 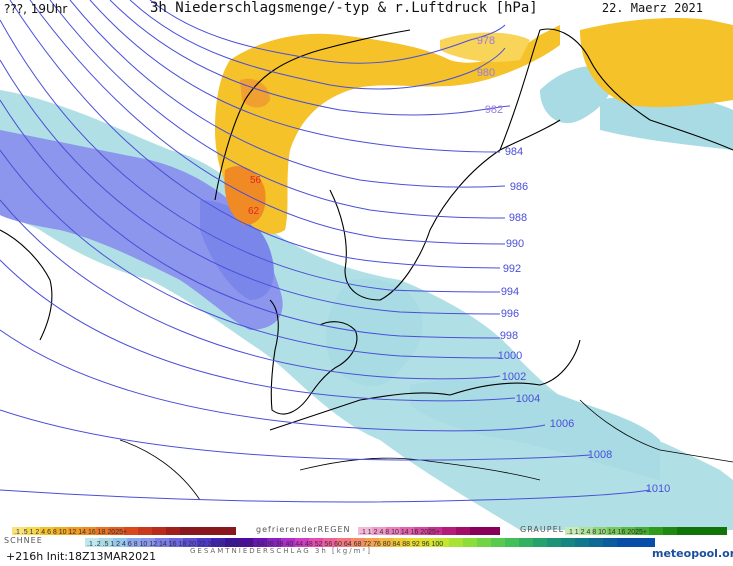 I want to click on graupel-legend-label: GRAUPEL, so click(x=542, y=529).